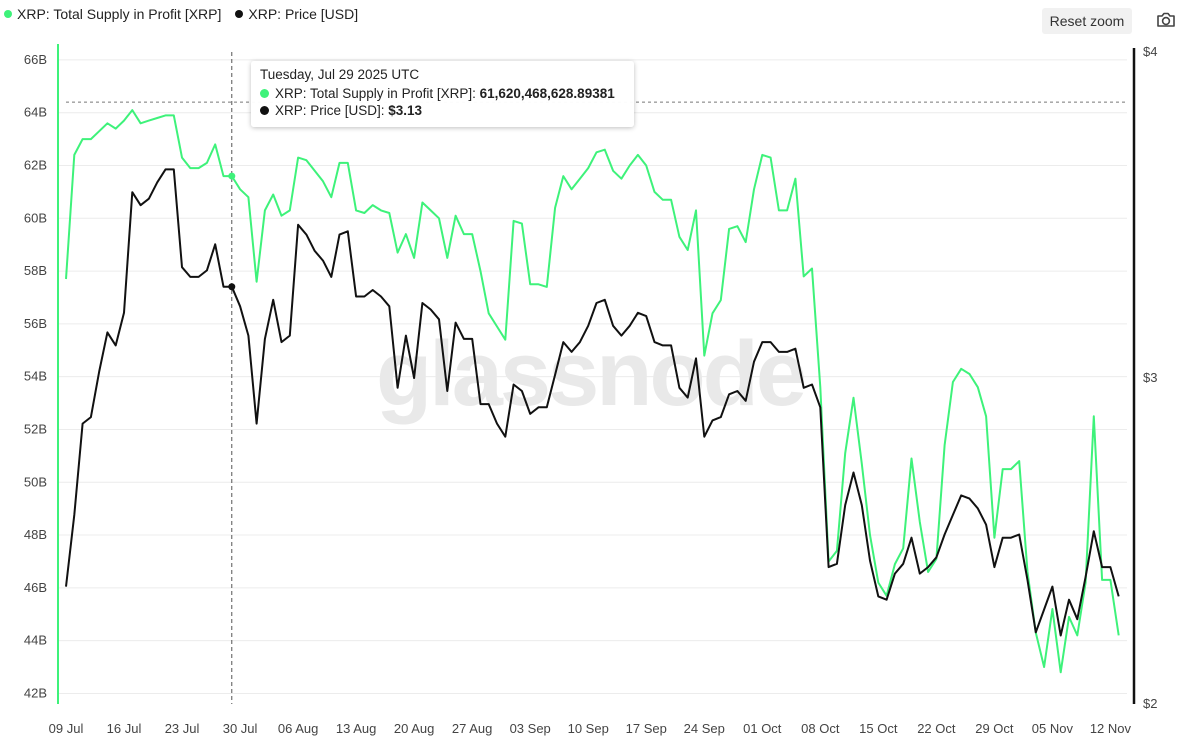  Describe the element at coordinates (35, 640) in the screenshot. I see `y-left-tick-label: 44B` at that location.